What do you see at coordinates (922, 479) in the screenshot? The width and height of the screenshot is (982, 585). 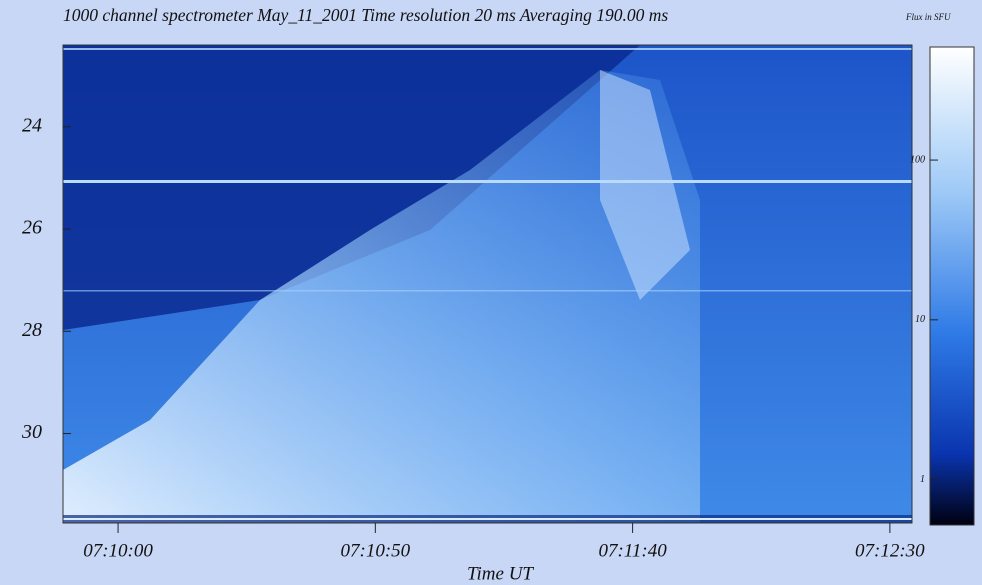 I see `colorbar-tick-label: 1` at bounding box center [922, 479].